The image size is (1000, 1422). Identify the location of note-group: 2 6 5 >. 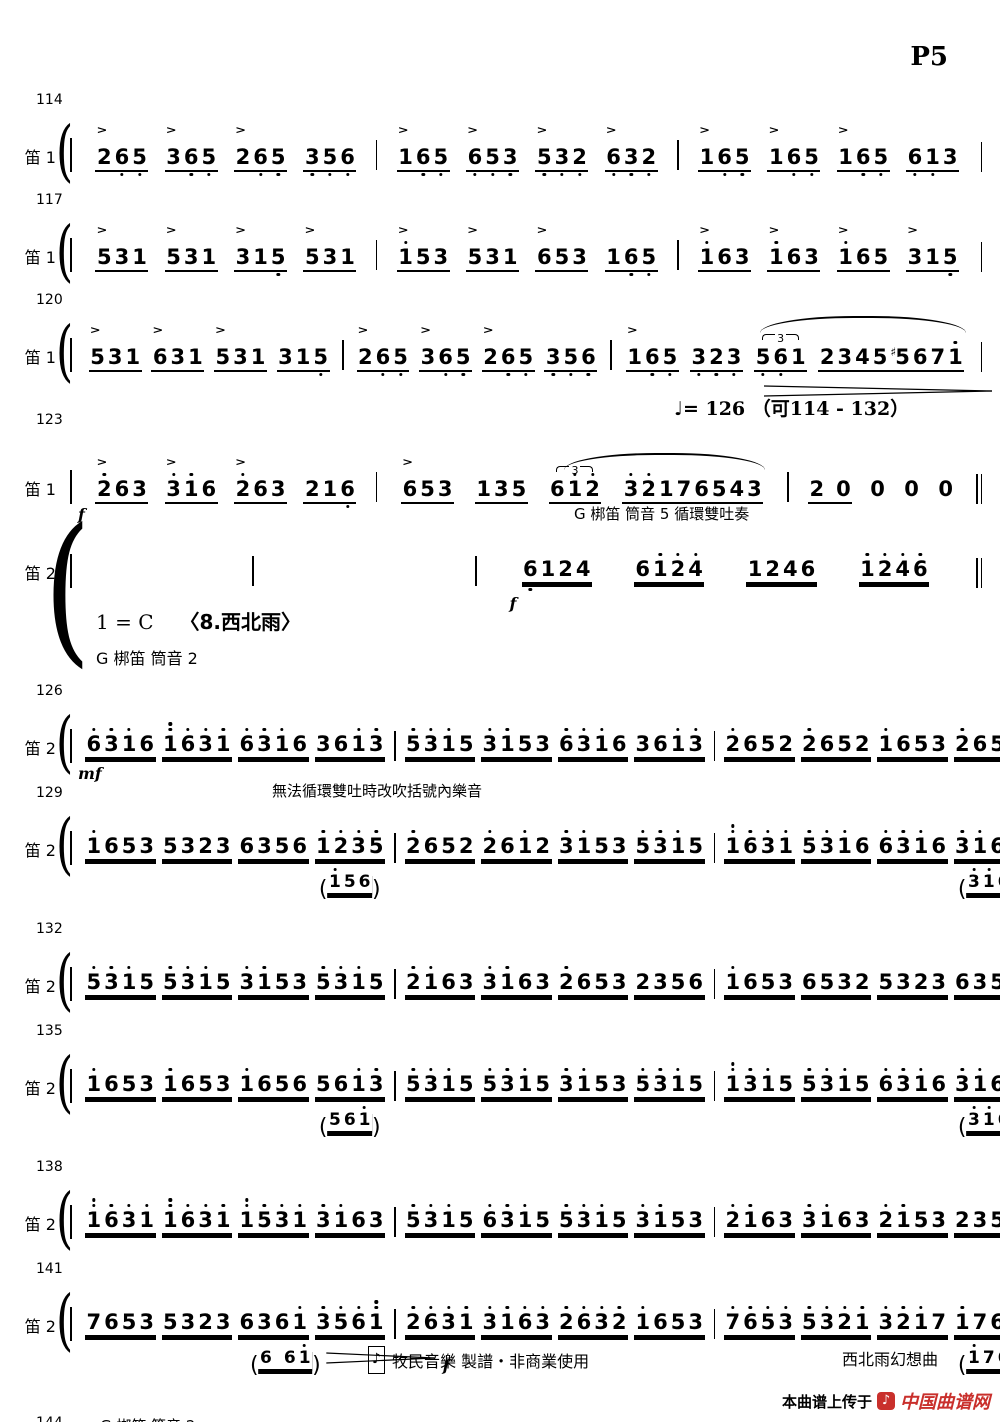
(122, 151).